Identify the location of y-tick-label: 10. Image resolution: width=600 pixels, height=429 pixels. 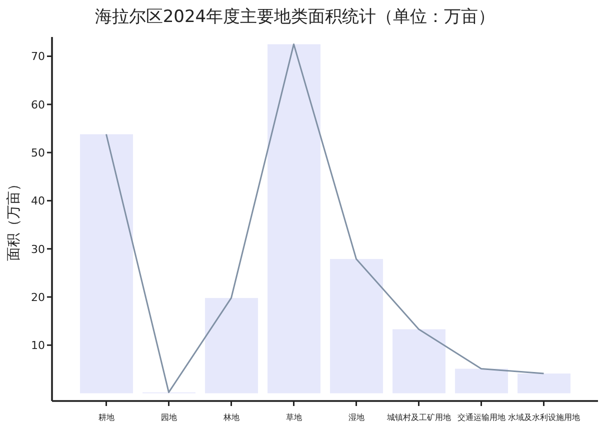
(38, 345).